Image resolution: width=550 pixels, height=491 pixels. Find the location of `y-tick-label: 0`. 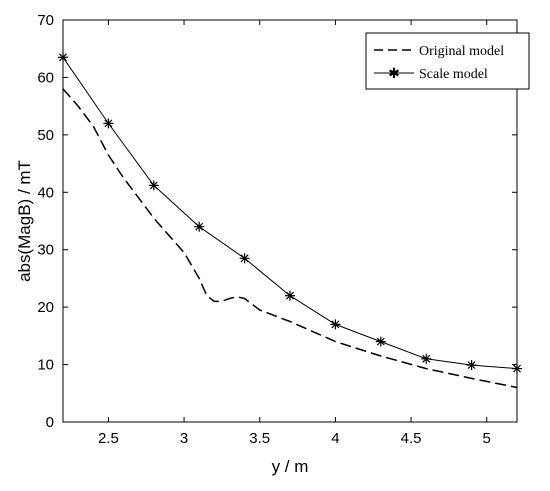

y-tick-label: 0 is located at coordinates (50, 422).